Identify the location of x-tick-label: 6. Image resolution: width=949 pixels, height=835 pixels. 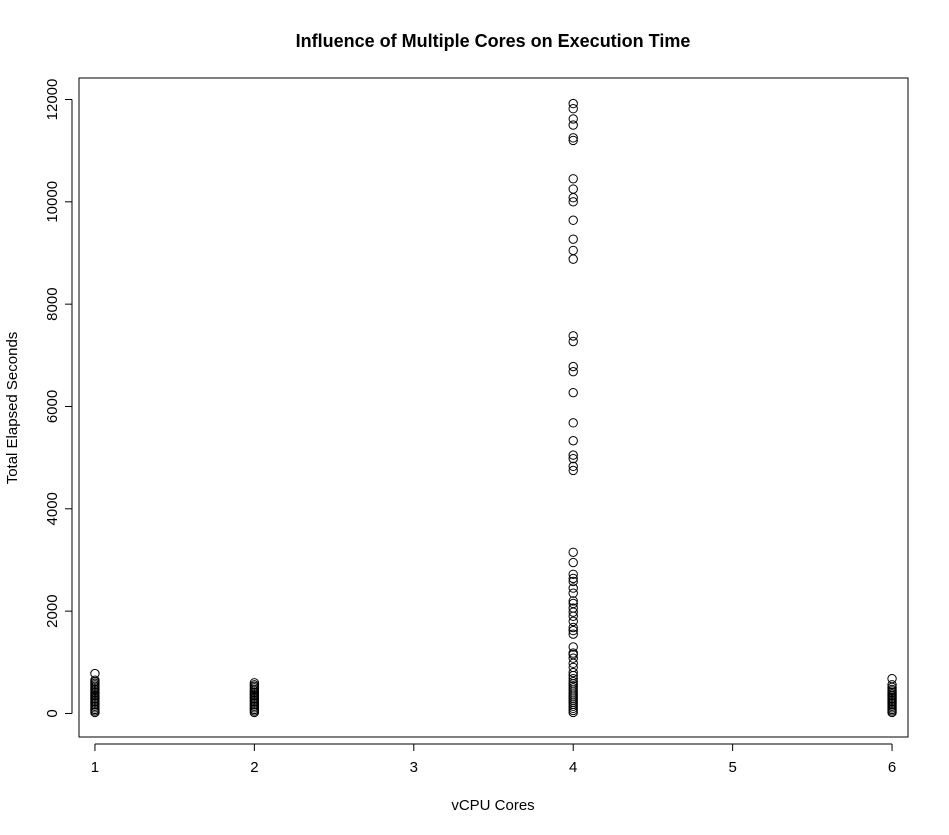
(892, 767).